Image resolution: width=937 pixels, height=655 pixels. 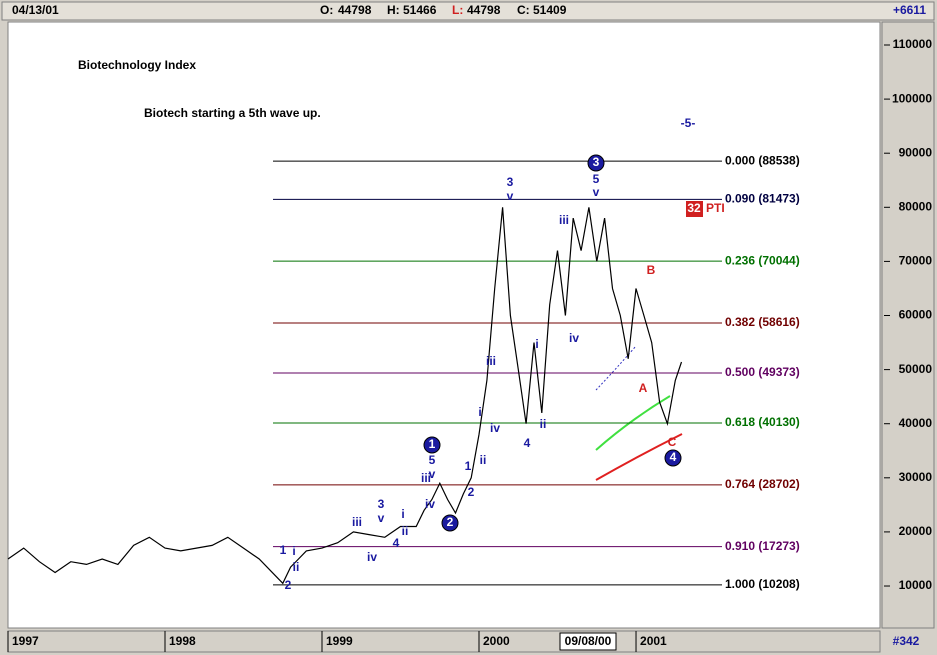 I want to click on y-tick-label: 30000, so click(x=916, y=477).